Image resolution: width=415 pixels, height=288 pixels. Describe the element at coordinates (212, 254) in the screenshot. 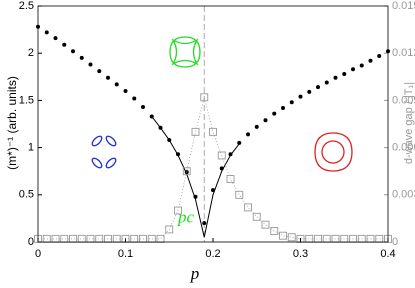

I see `x-tick-label: 0.2` at that location.